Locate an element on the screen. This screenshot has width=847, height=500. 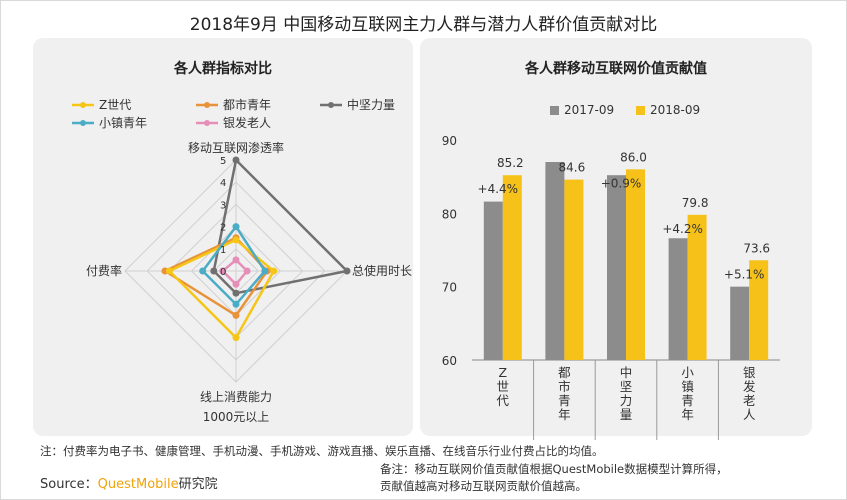
legend-middle-aged: 中坚力量 is located at coordinates (357, 104).